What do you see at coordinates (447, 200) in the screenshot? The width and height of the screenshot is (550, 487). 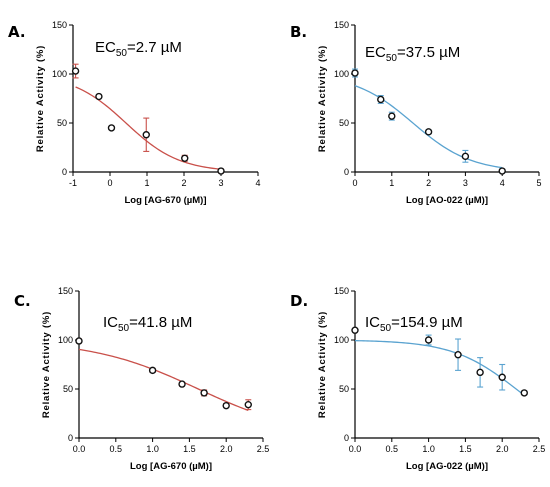 I see `x-axis-label: Log [AO-022 (µM)]` at bounding box center [447, 200].